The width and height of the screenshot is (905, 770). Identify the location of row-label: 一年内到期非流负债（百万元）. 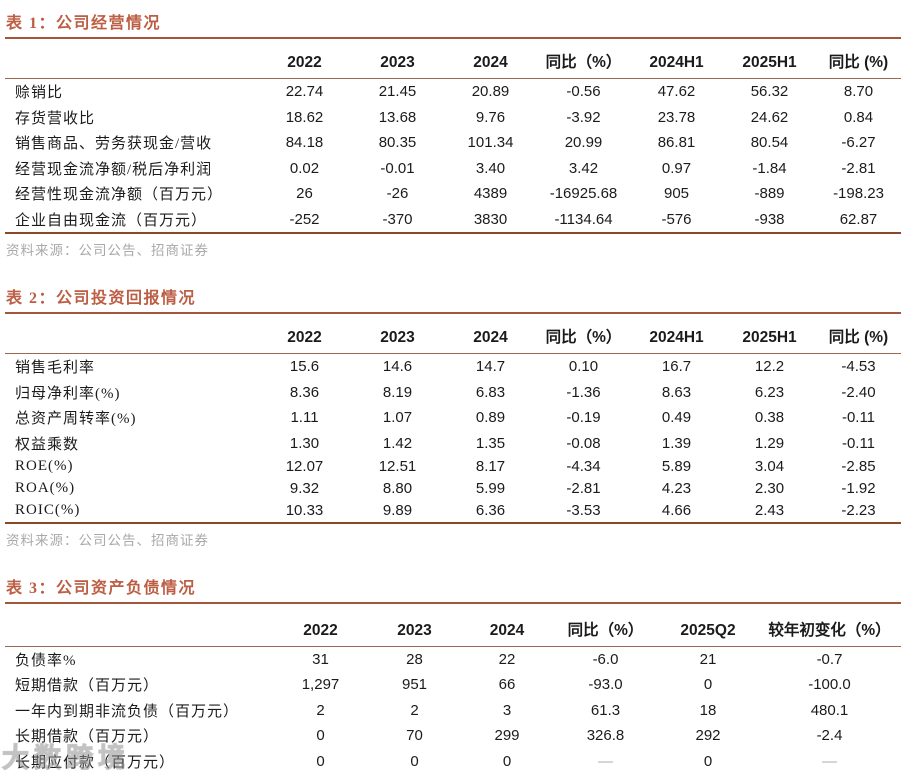
(127, 711).